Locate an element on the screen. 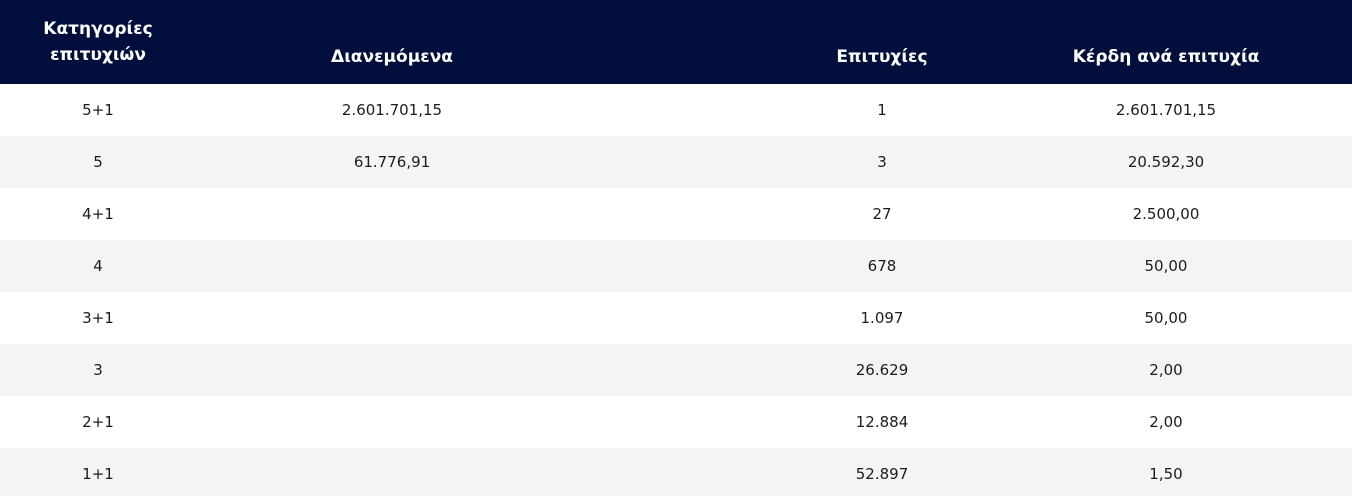 The width and height of the screenshot is (1352, 496). prize-cell: 20.592,30 is located at coordinates (1166, 162).